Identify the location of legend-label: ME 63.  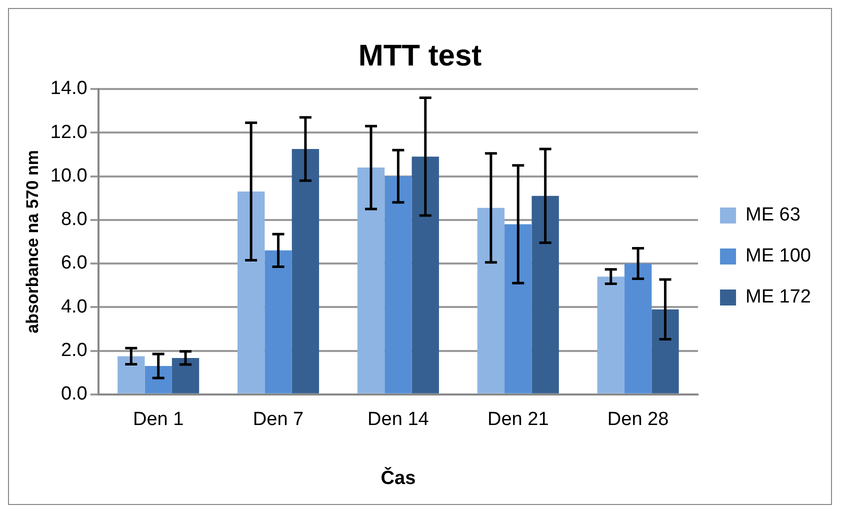
(773, 215).